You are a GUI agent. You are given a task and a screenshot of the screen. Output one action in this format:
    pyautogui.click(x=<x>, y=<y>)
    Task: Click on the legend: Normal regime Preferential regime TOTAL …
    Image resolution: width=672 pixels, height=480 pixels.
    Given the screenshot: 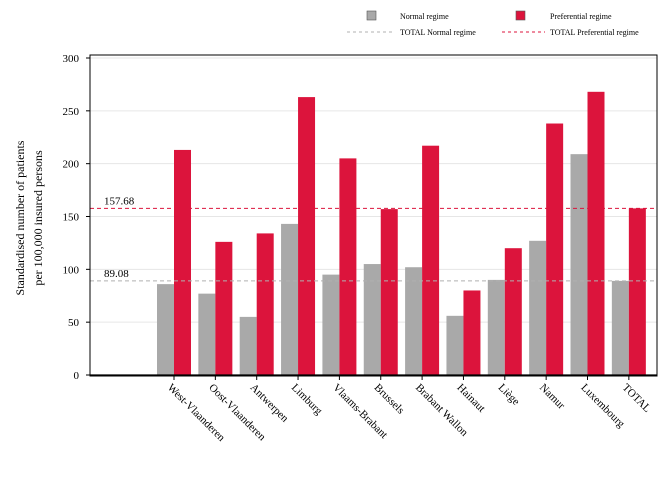 What is the action you would take?
    pyautogui.click(x=493, y=23)
    